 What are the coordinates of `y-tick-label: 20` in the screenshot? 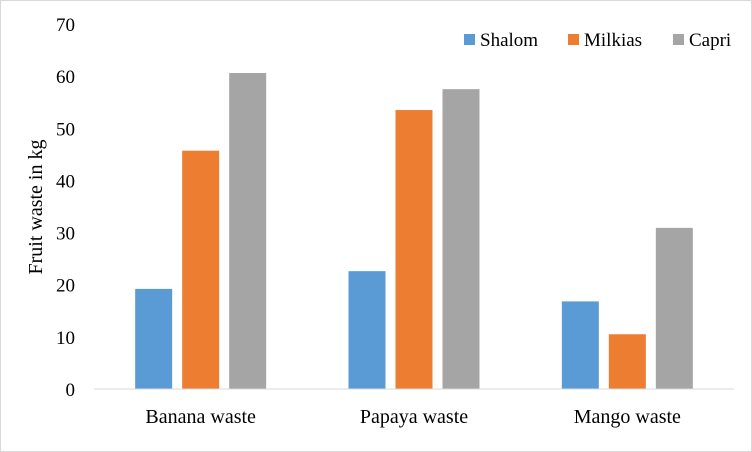 It's located at (65, 286).